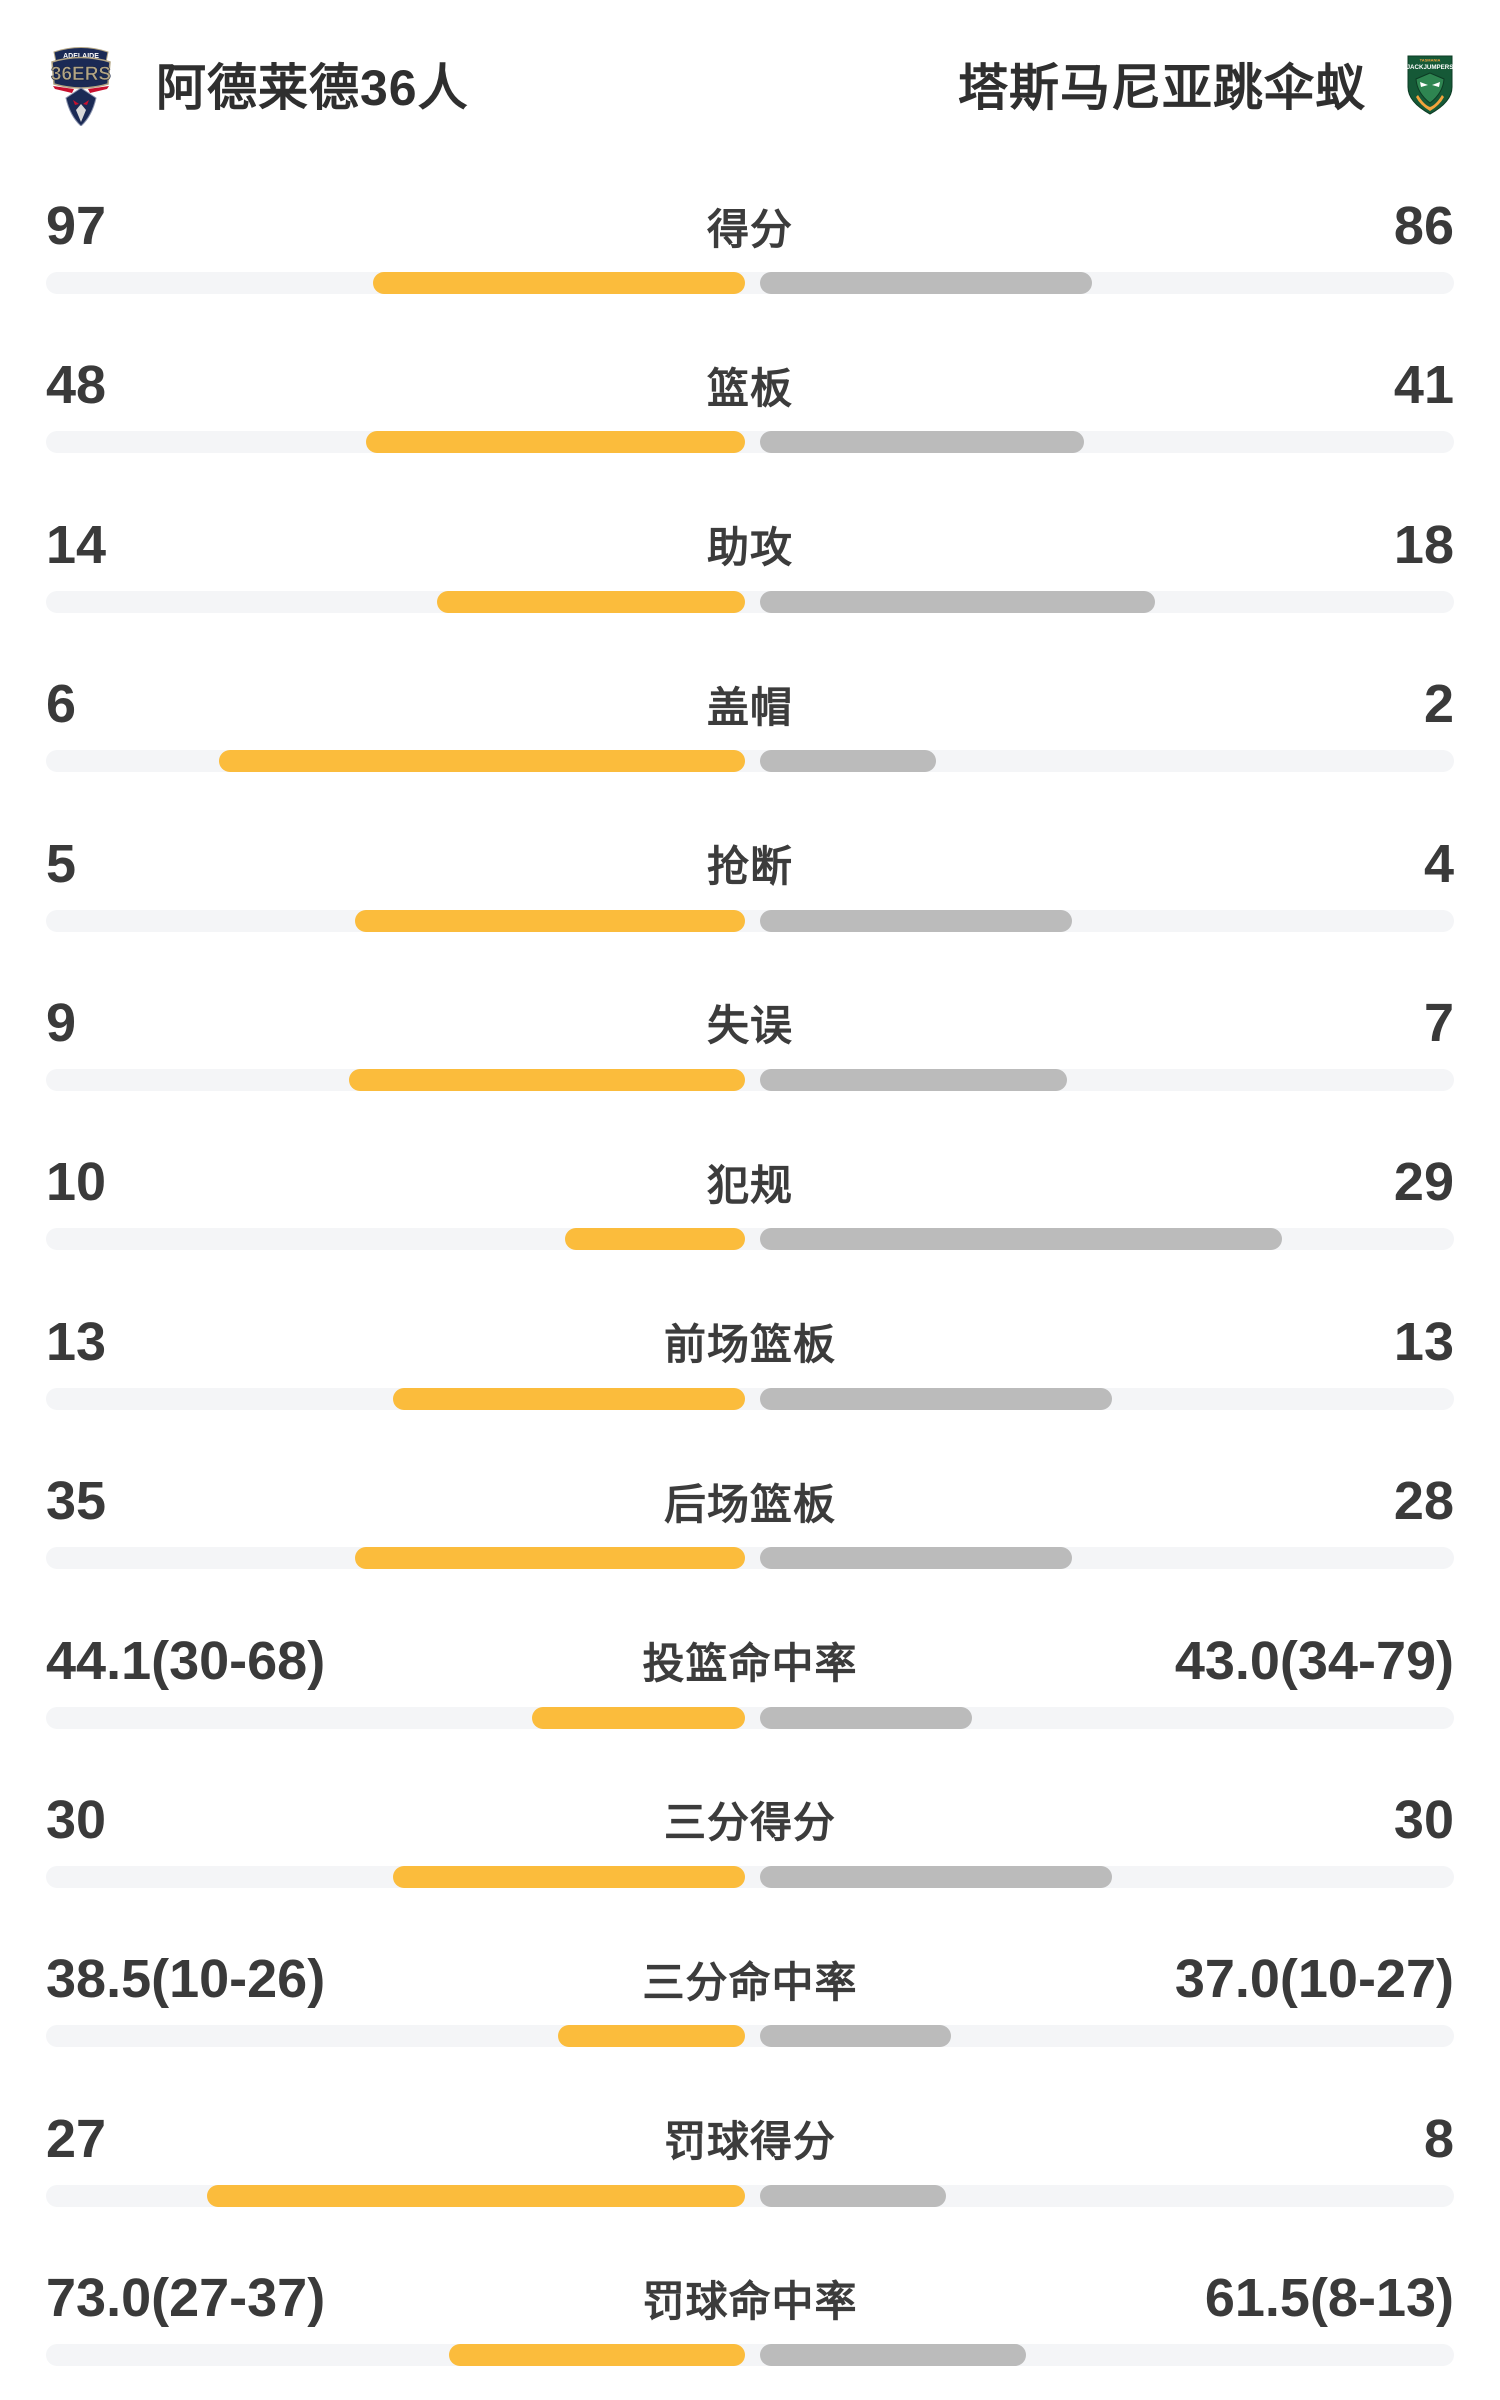  Describe the element at coordinates (61, 863) in the screenshot. I see `home-value: 5` at that location.